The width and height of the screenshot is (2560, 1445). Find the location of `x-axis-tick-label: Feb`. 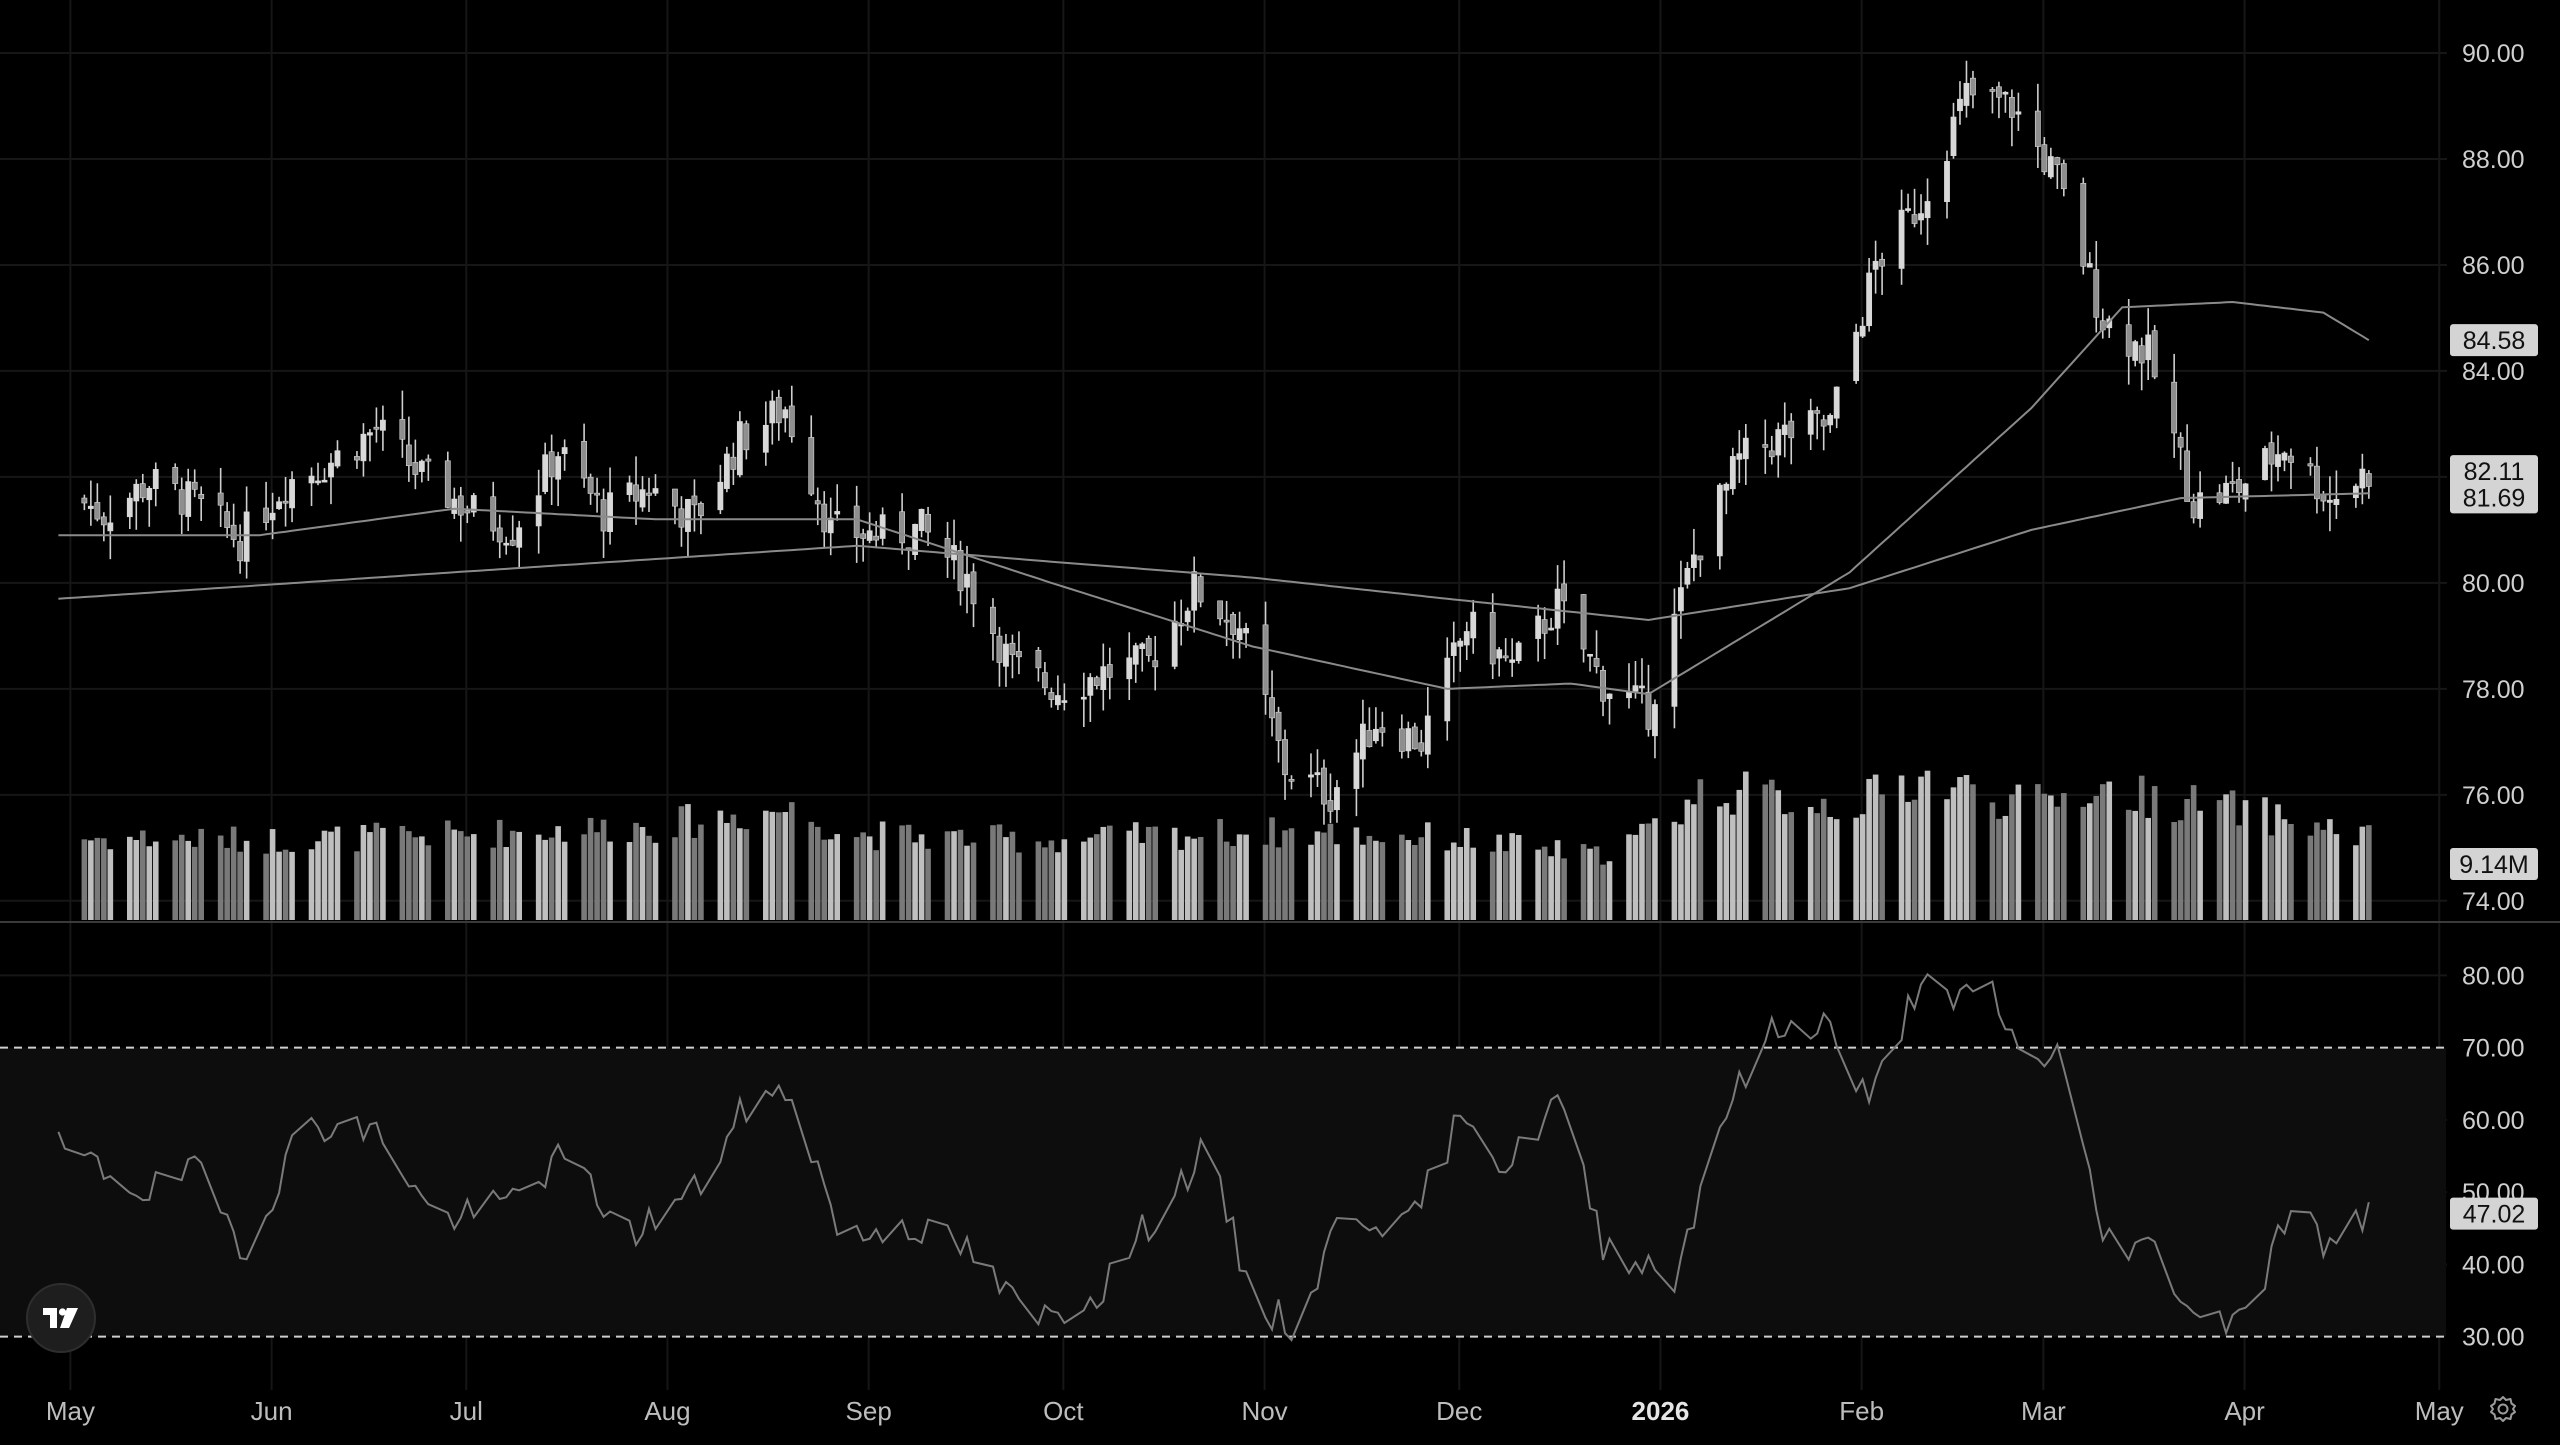

x-axis-tick-label: Feb is located at coordinates (1861, 1411).